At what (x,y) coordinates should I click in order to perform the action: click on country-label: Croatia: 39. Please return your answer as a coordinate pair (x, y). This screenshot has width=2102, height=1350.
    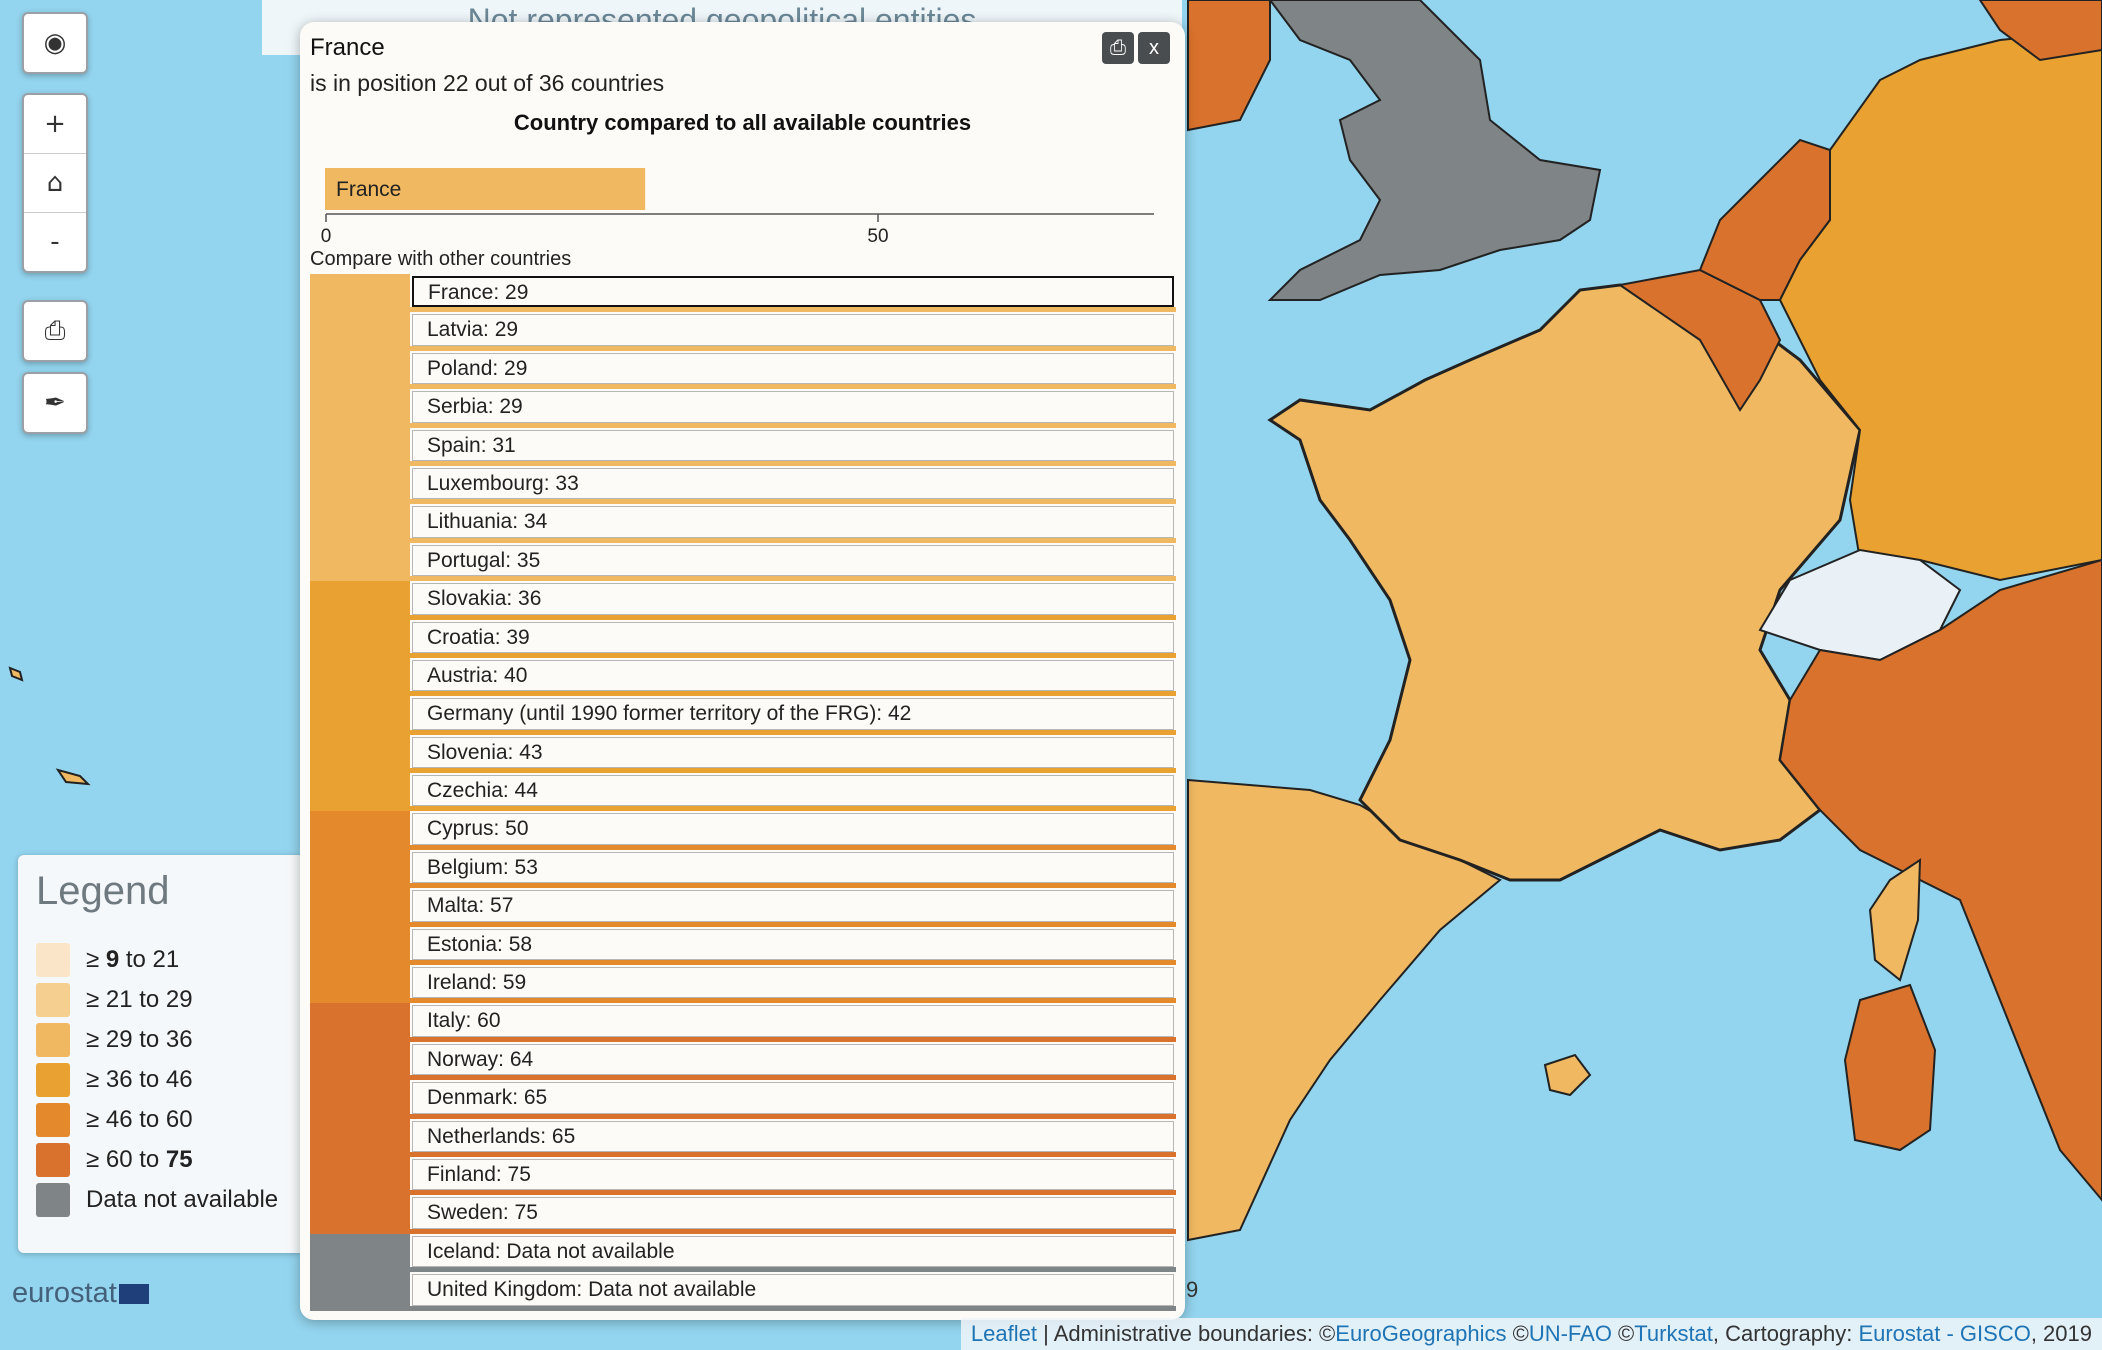
    Looking at the image, I should click on (793, 637).